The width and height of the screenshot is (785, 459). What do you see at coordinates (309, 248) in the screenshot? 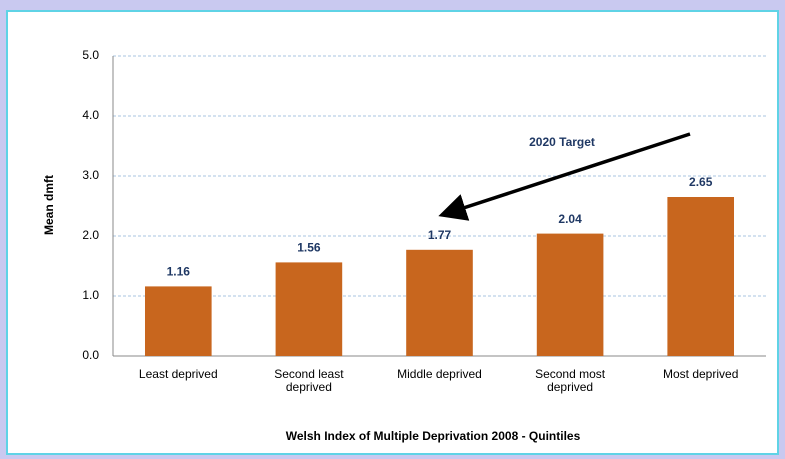
I see `data-label: 1.56` at bounding box center [309, 248].